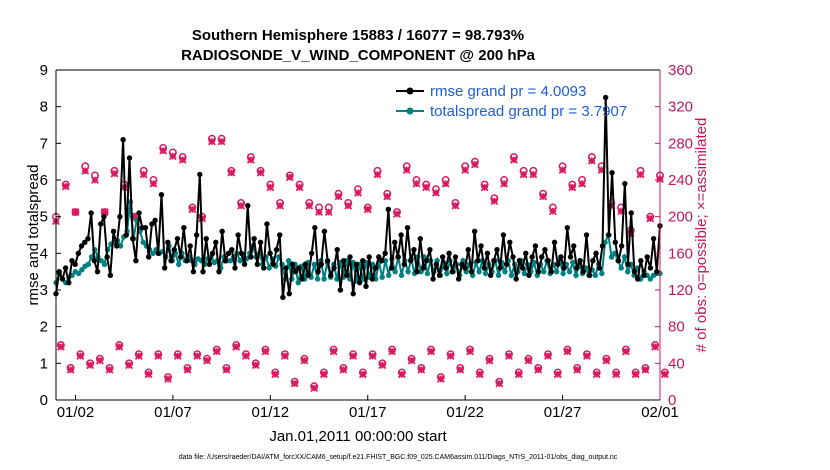 Image resolution: width=830 pixels, height=470 pixels. I want to click on y-tick-label-left: 8, so click(44, 107).